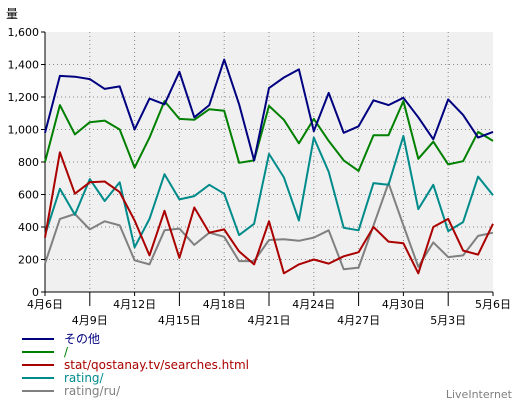  I want to click on x-tick-label: 4月24日, so click(313, 304).